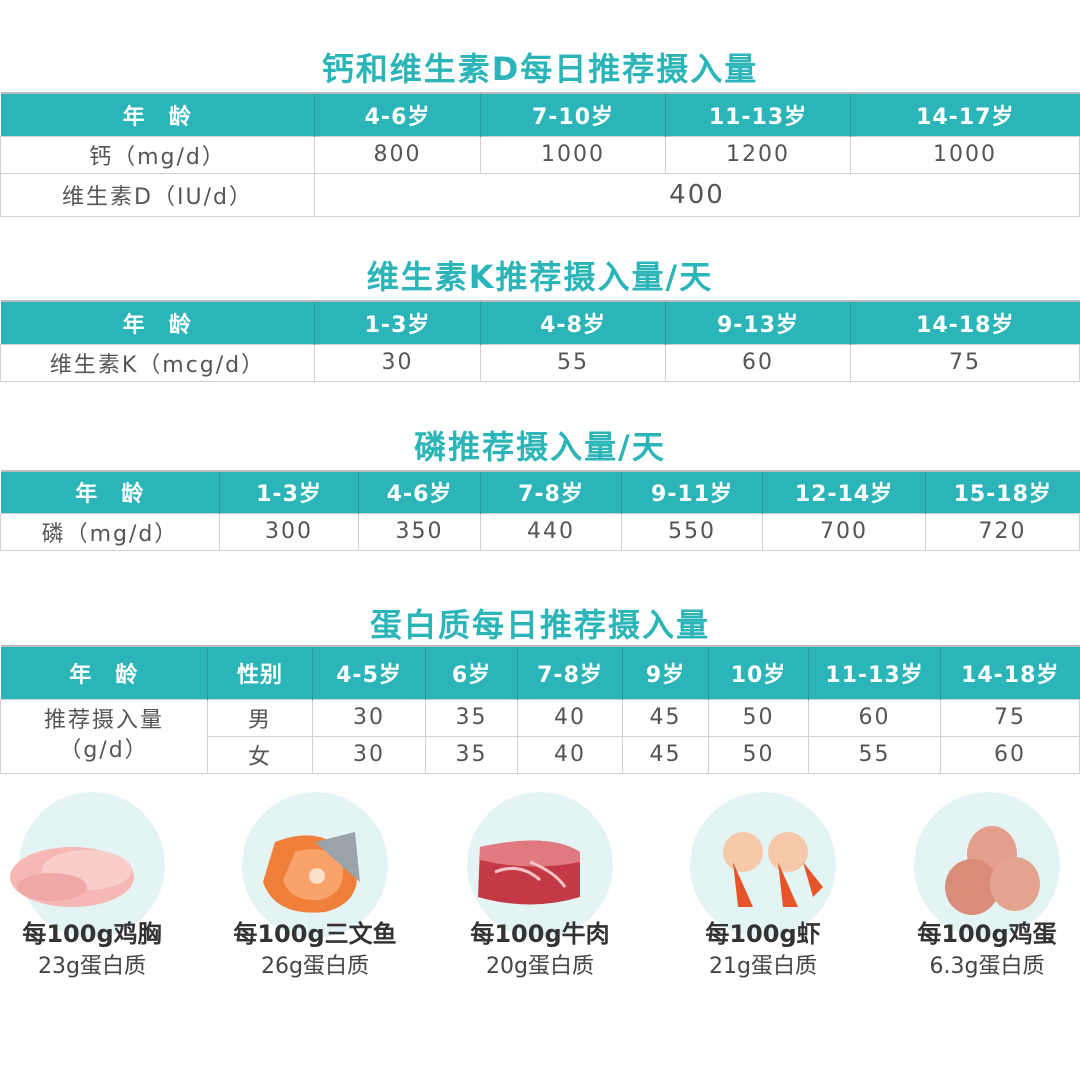 This screenshot has width=1080, height=1091. Describe the element at coordinates (763, 934) in the screenshot. I see `food-name: 每100g虾` at that location.